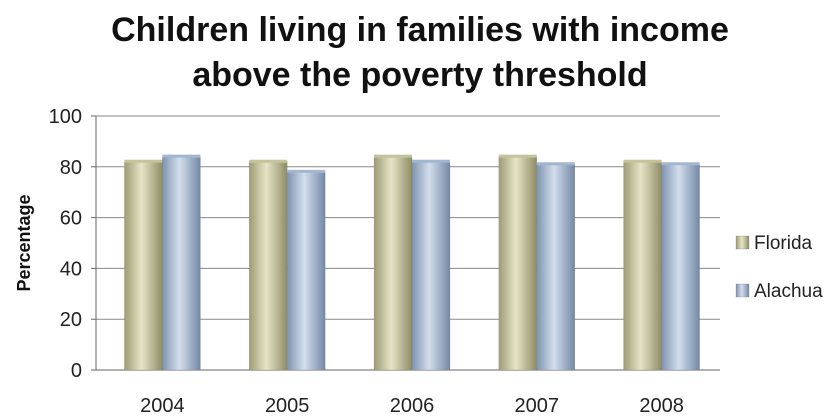 The height and width of the screenshot is (420, 839). I want to click on legend-label-alachua: Alachua, so click(788, 291).